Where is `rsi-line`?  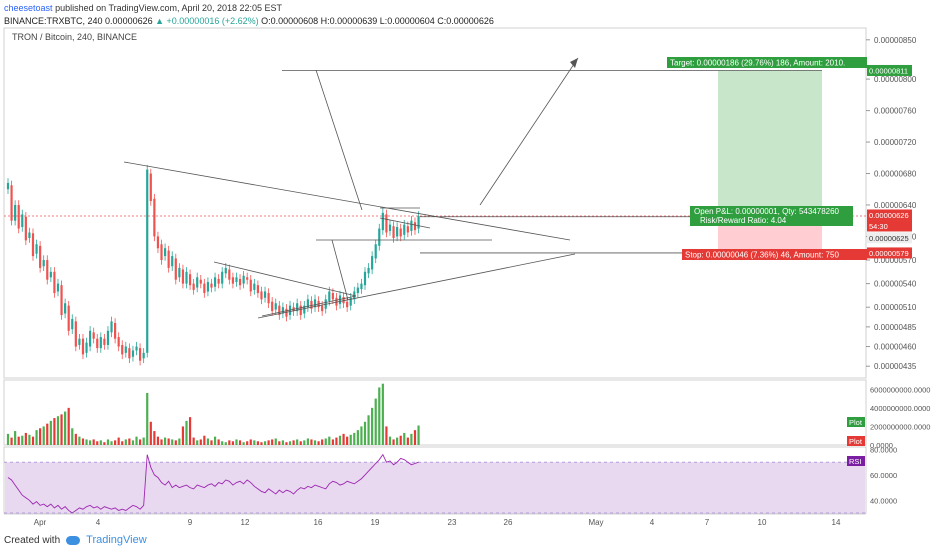 rsi-line is located at coordinates (213, 483).